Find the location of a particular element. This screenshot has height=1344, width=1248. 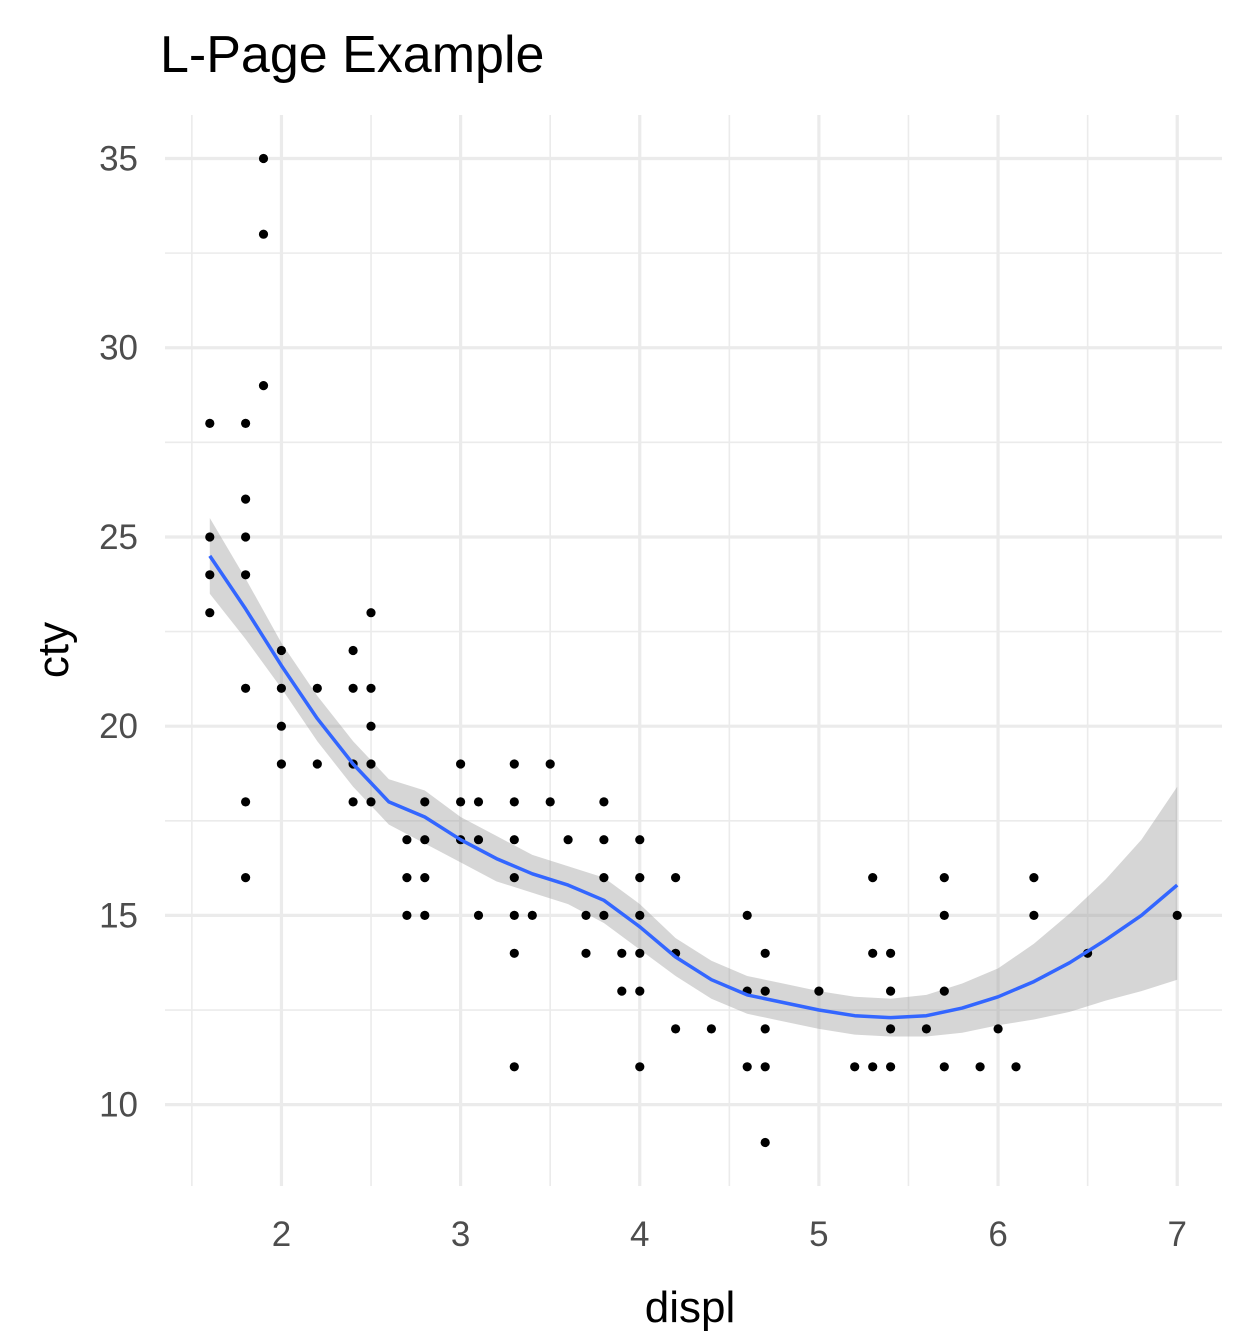

y-axis-title: cty is located at coordinates (53, 650).